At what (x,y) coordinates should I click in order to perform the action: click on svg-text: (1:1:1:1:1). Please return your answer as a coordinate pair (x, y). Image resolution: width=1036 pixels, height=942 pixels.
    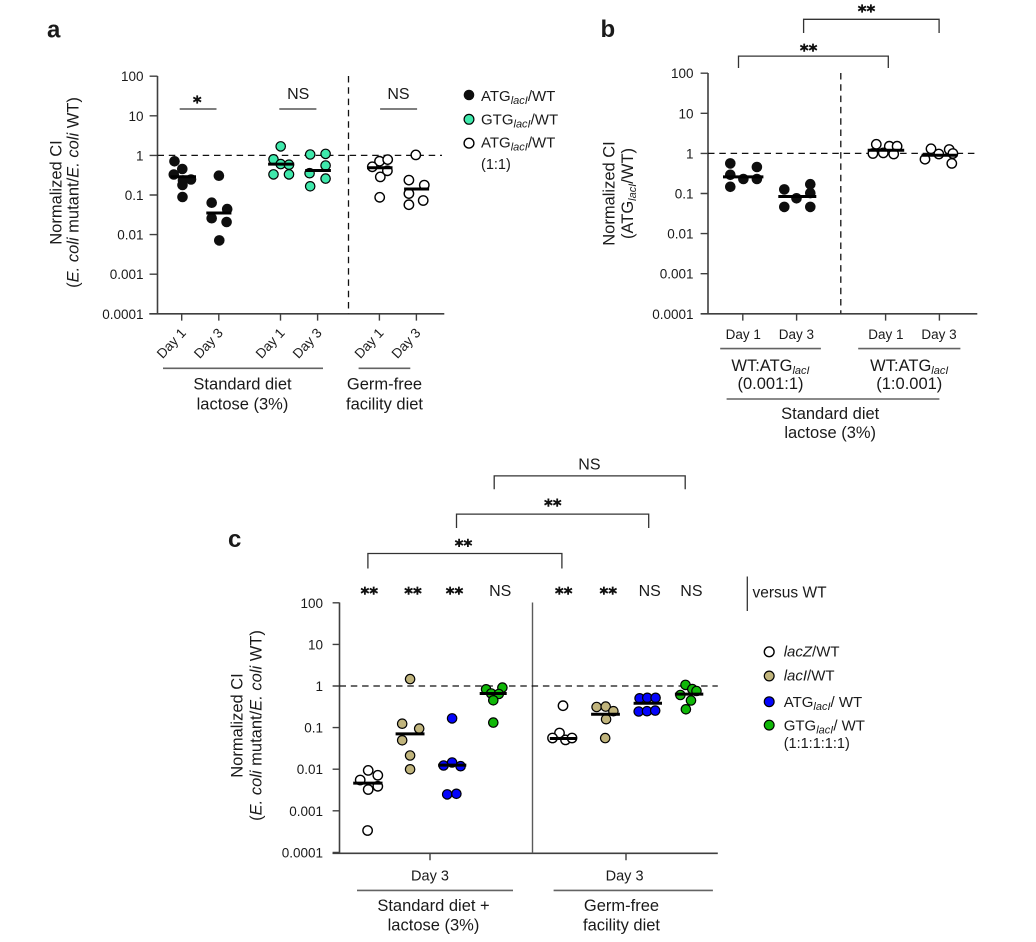
    Looking at the image, I should click on (817, 744).